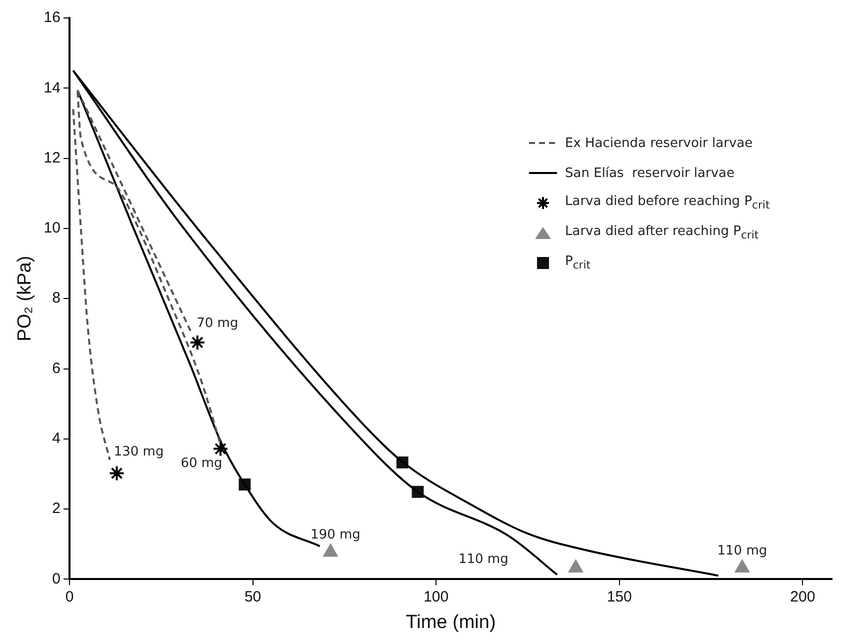 The height and width of the screenshot is (644, 841). I want to click on y-tick-label: 10, so click(52, 228).